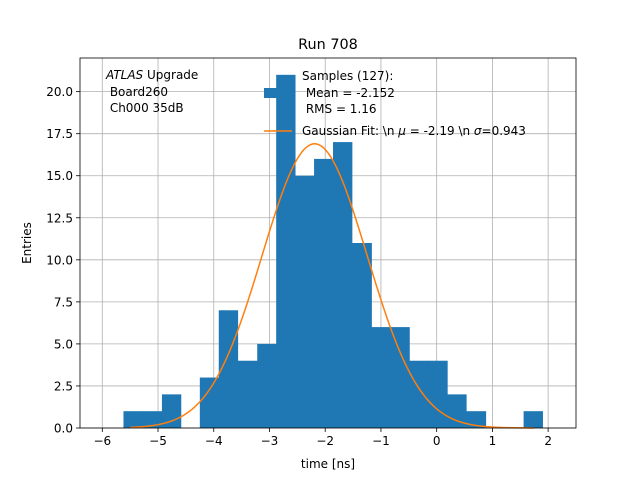 This screenshot has width=640, height=480. Describe the element at coordinates (63, 344) in the screenshot. I see `y-tick-label: 5.0` at that location.